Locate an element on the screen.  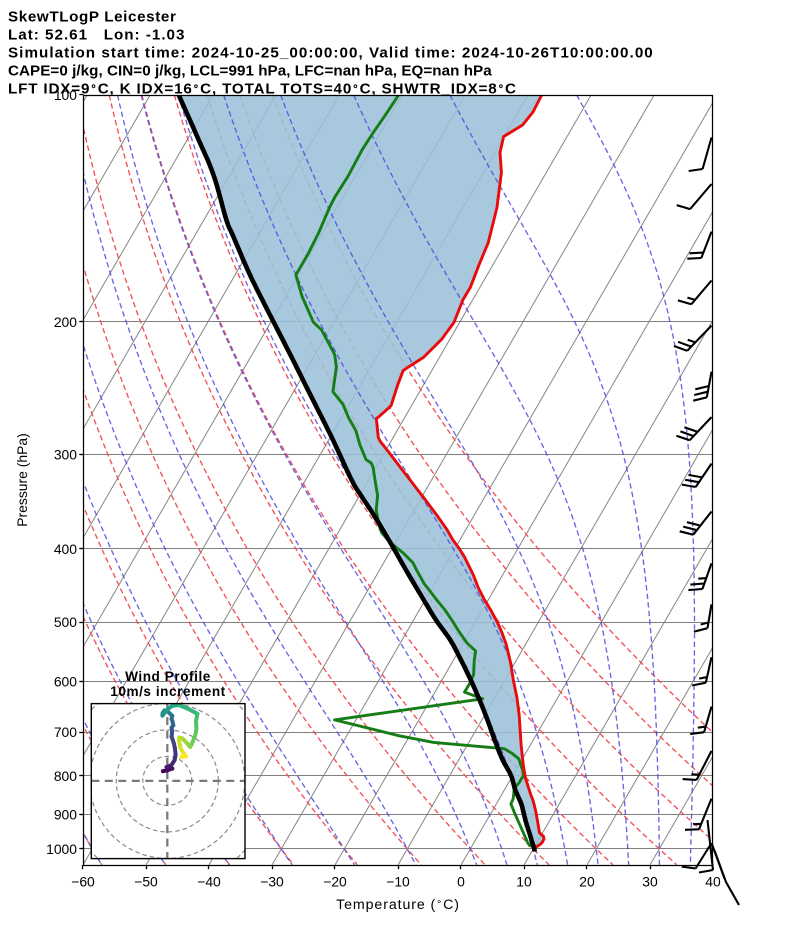
svg-text: 700 is located at coordinates (65, 732).